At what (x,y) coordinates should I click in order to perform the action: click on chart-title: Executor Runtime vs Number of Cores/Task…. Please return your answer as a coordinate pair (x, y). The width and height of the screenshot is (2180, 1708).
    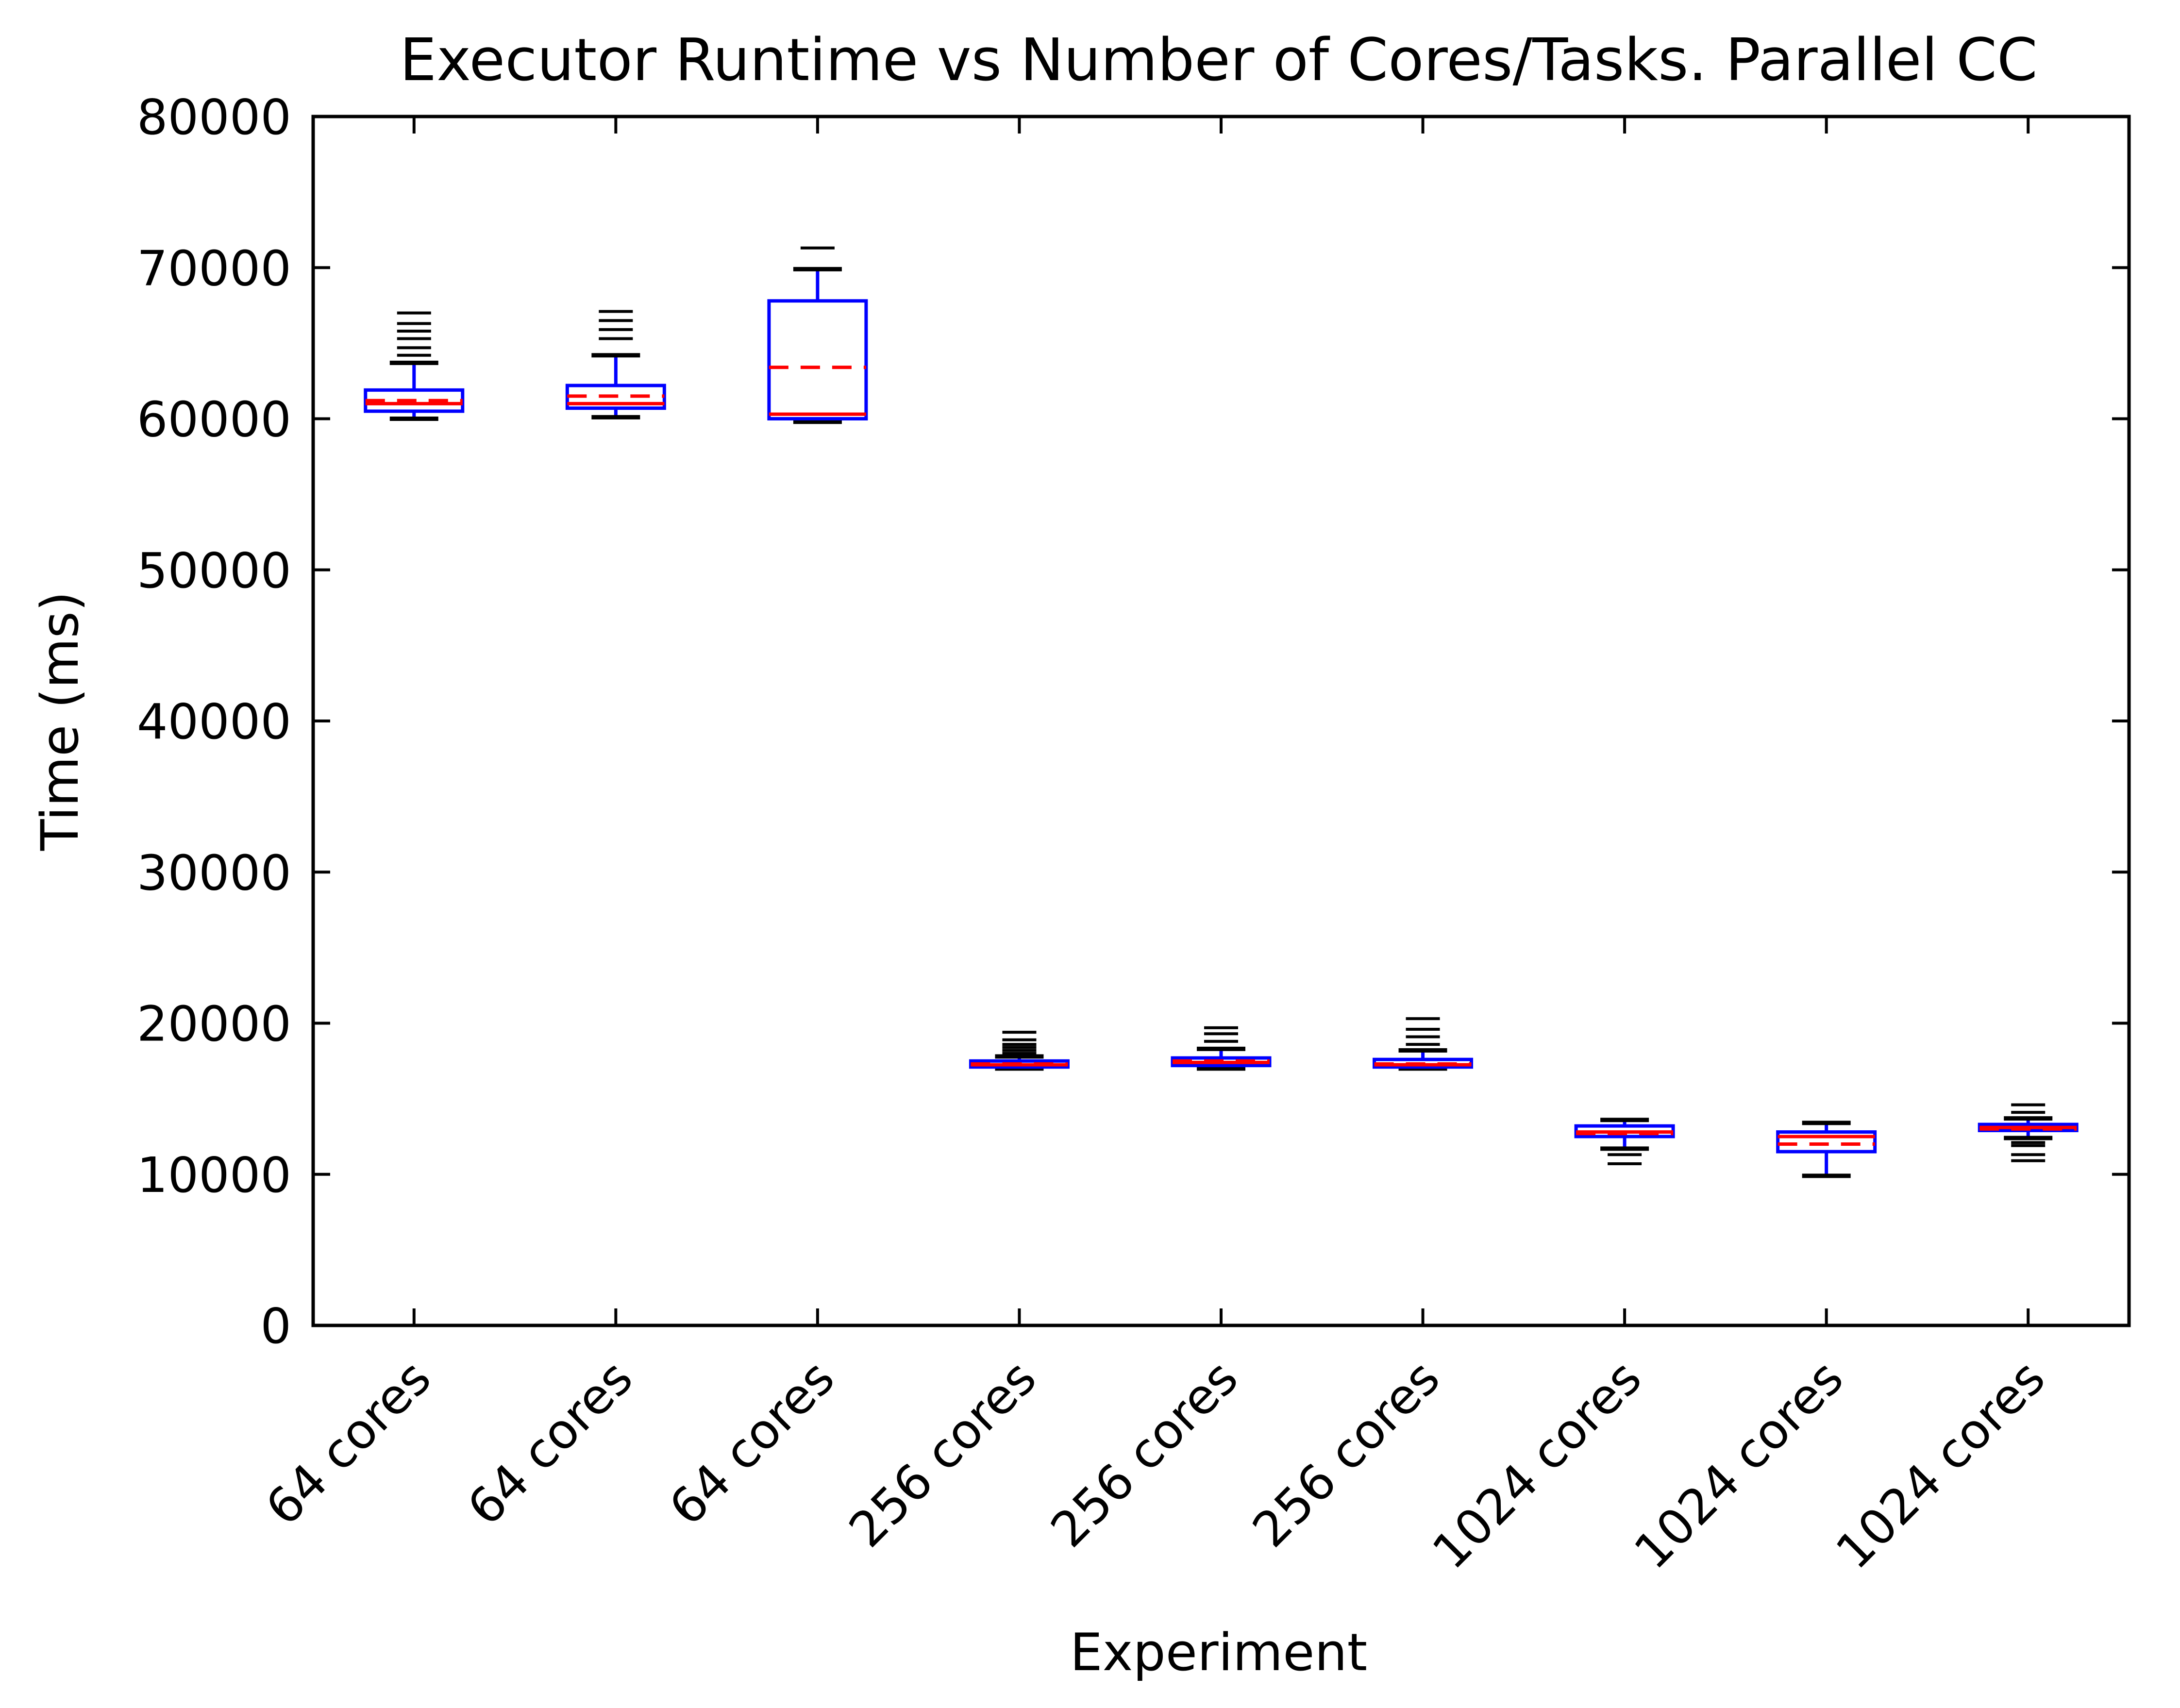
    Looking at the image, I should click on (1218, 60).